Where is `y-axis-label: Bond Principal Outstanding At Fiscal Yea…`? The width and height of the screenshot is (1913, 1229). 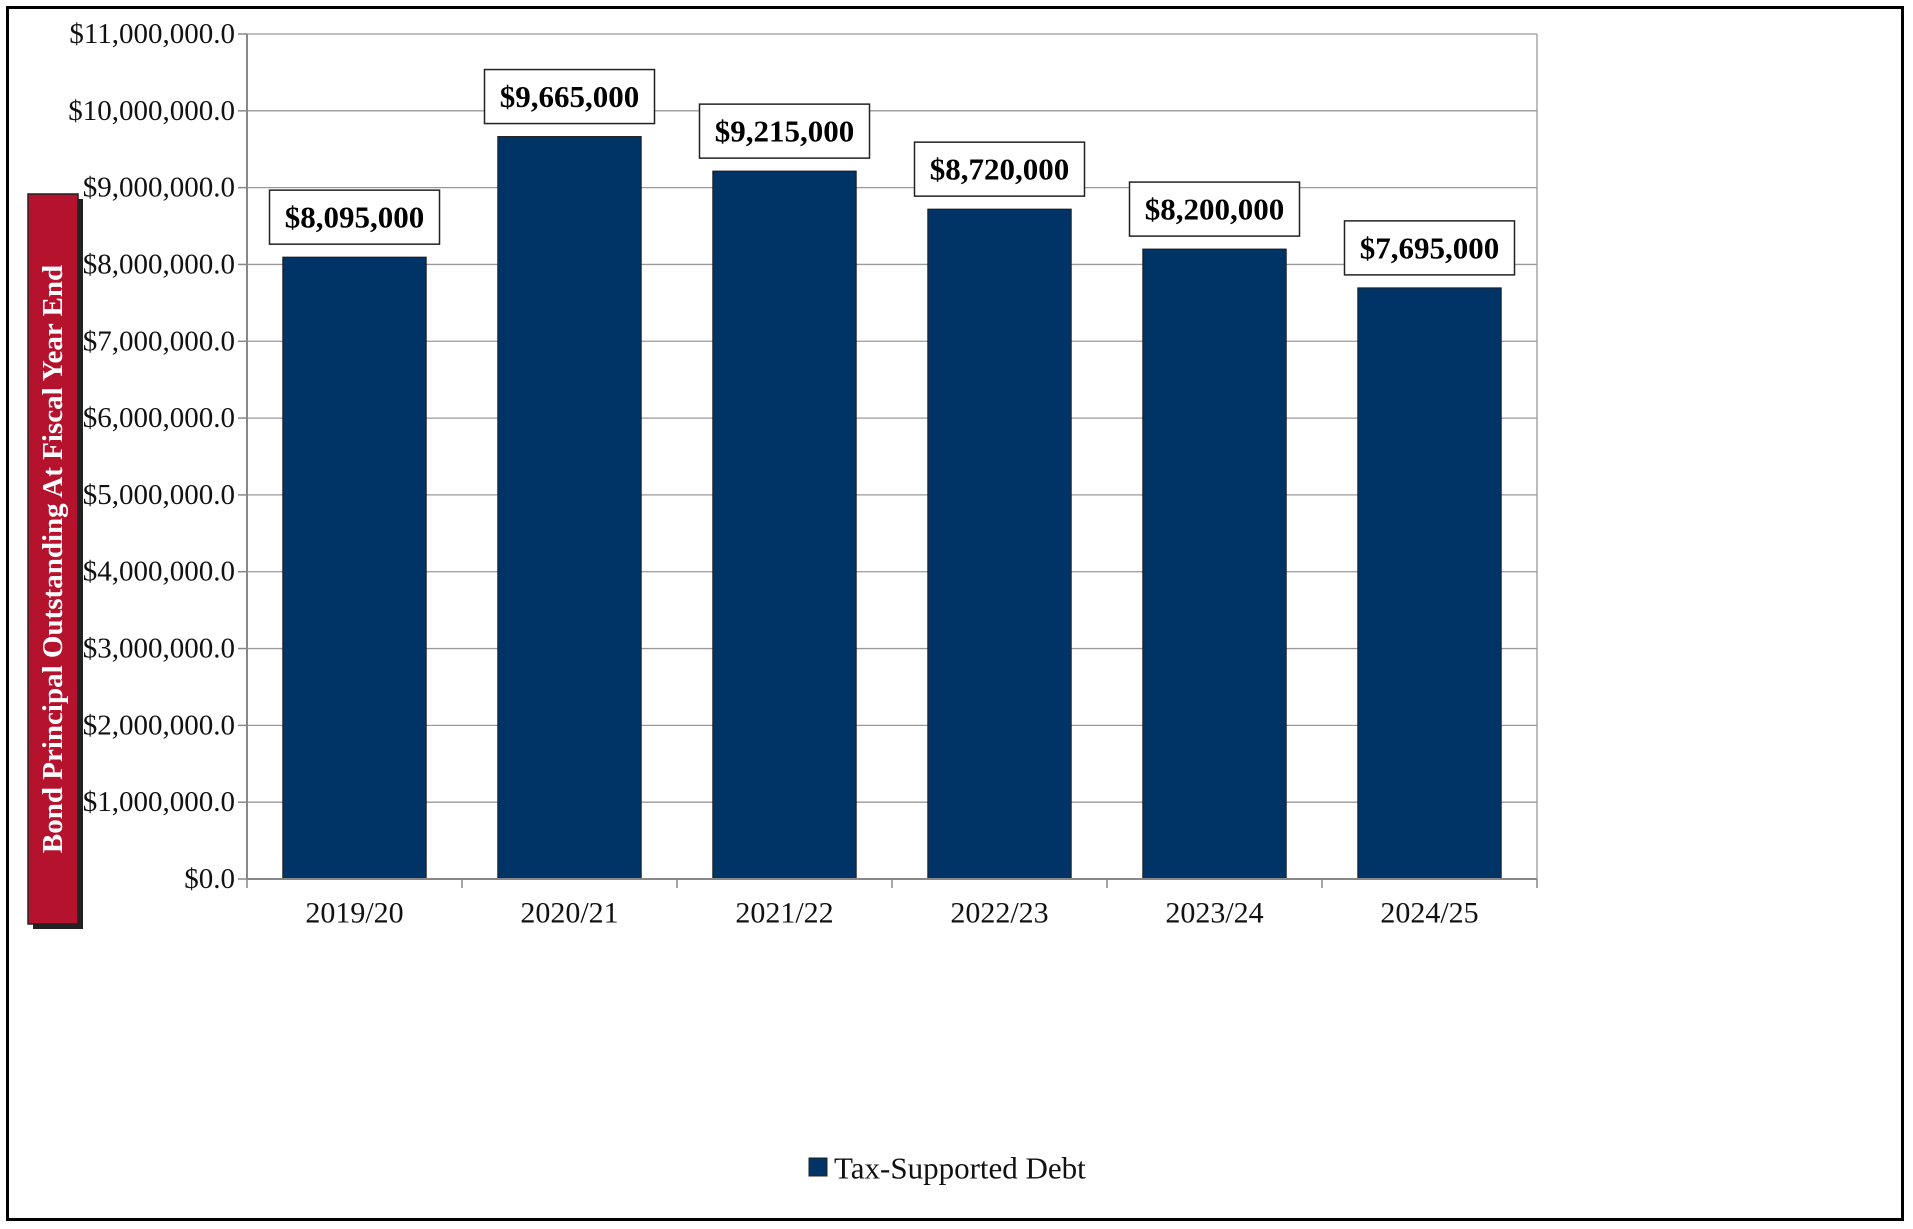
y-axis-label: Bond Principal Outstanding At Fiscal Yea… is located at coordinates (55, 561).